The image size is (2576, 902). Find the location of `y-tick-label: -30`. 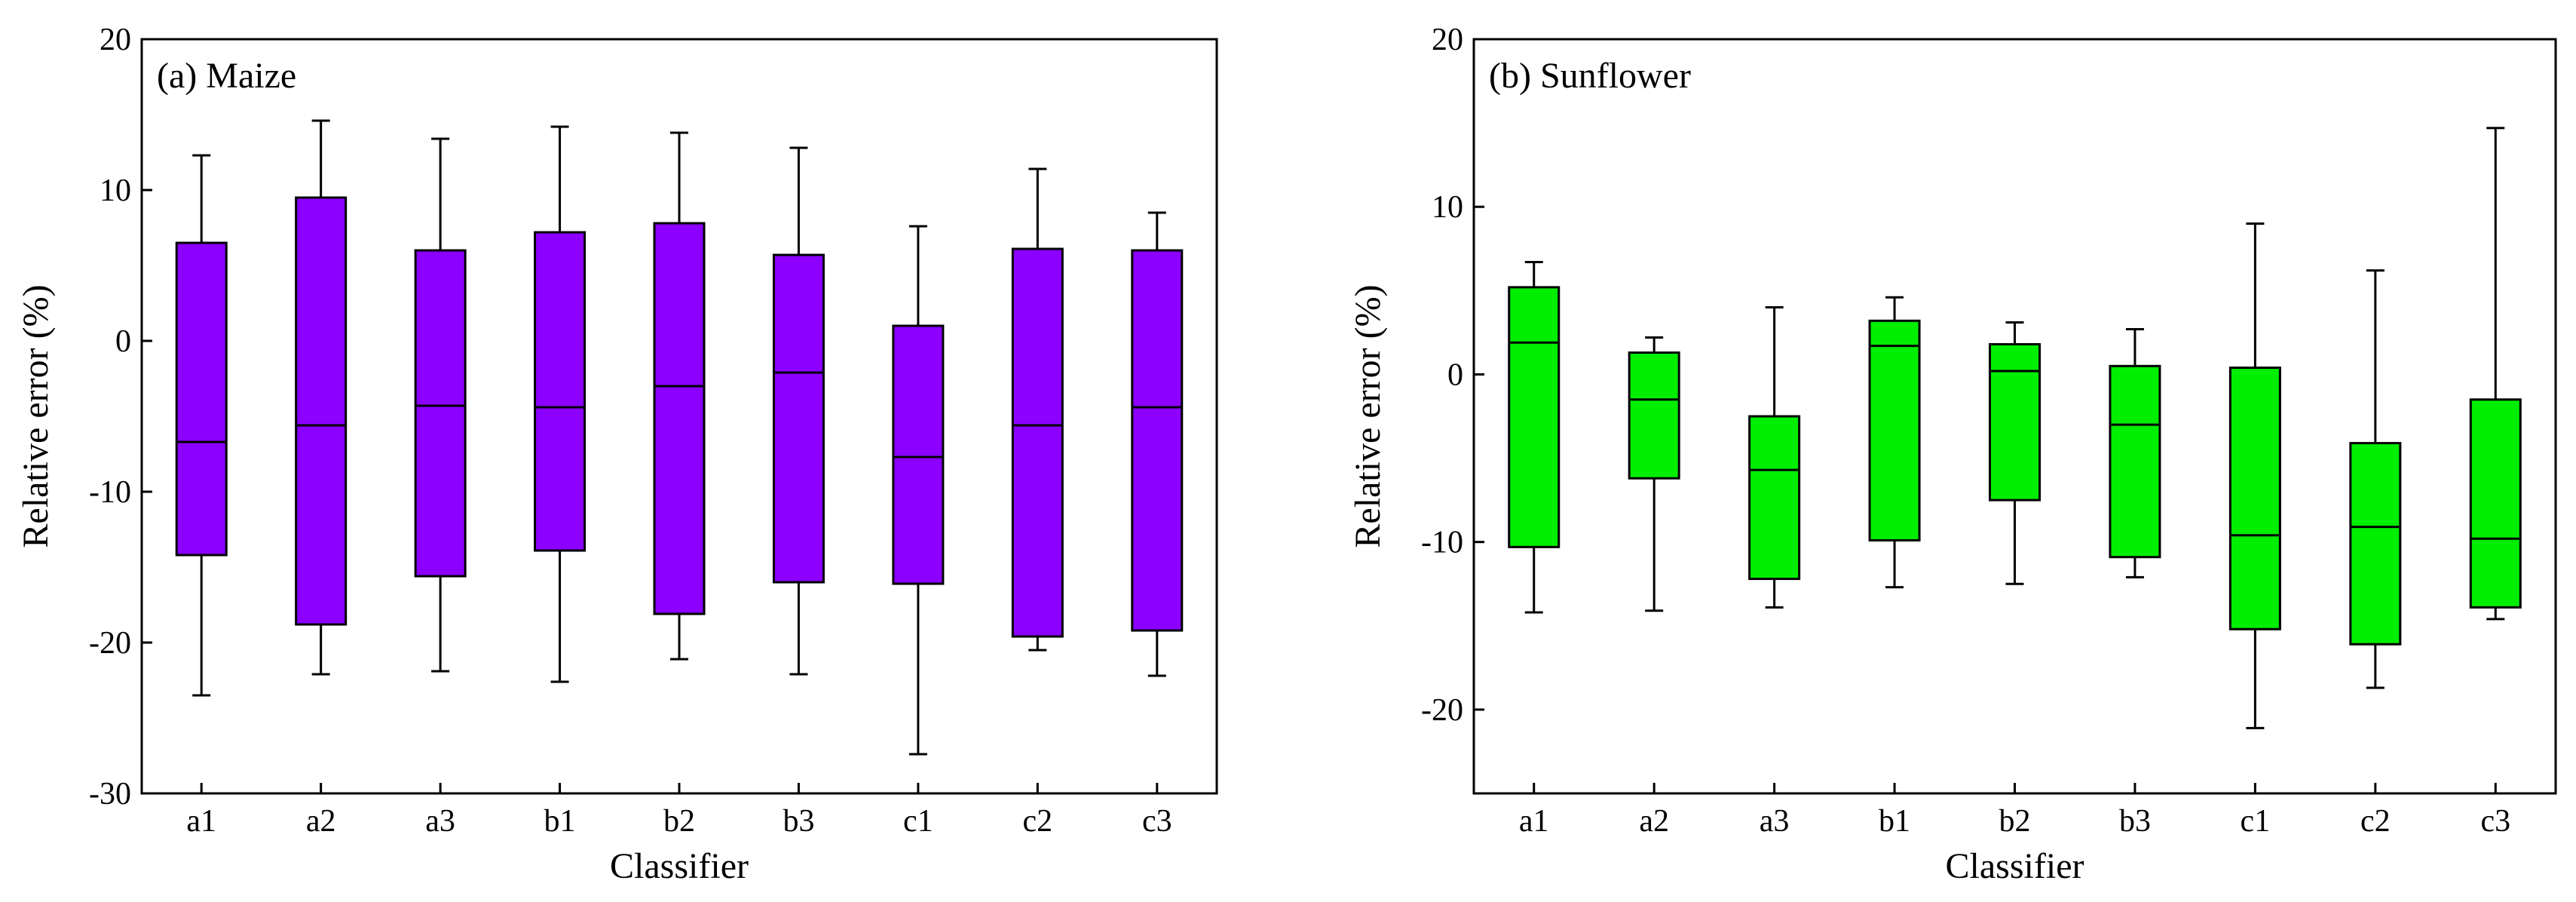

y-tick-label: -30 is located at coordinates (110, 794).